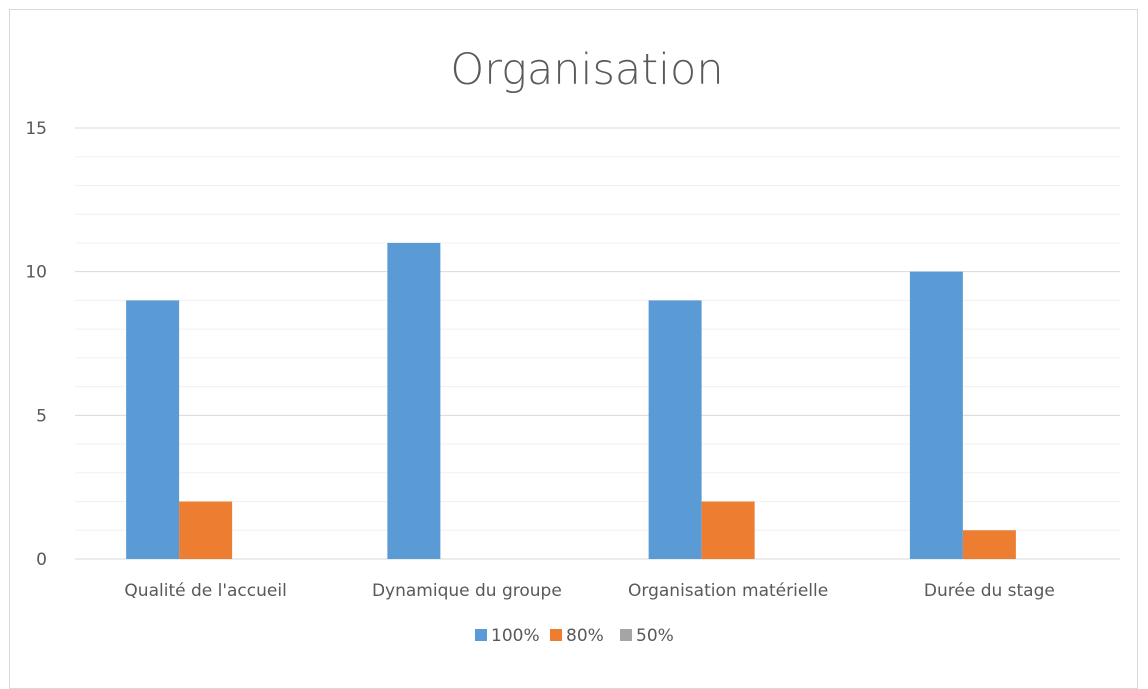 The width and height of the screenshot is (1148, 689). Describe the element at coordinates (205, 591) in the screenshot. I see `x-category-label: Qualité de l'accueil` at that location.